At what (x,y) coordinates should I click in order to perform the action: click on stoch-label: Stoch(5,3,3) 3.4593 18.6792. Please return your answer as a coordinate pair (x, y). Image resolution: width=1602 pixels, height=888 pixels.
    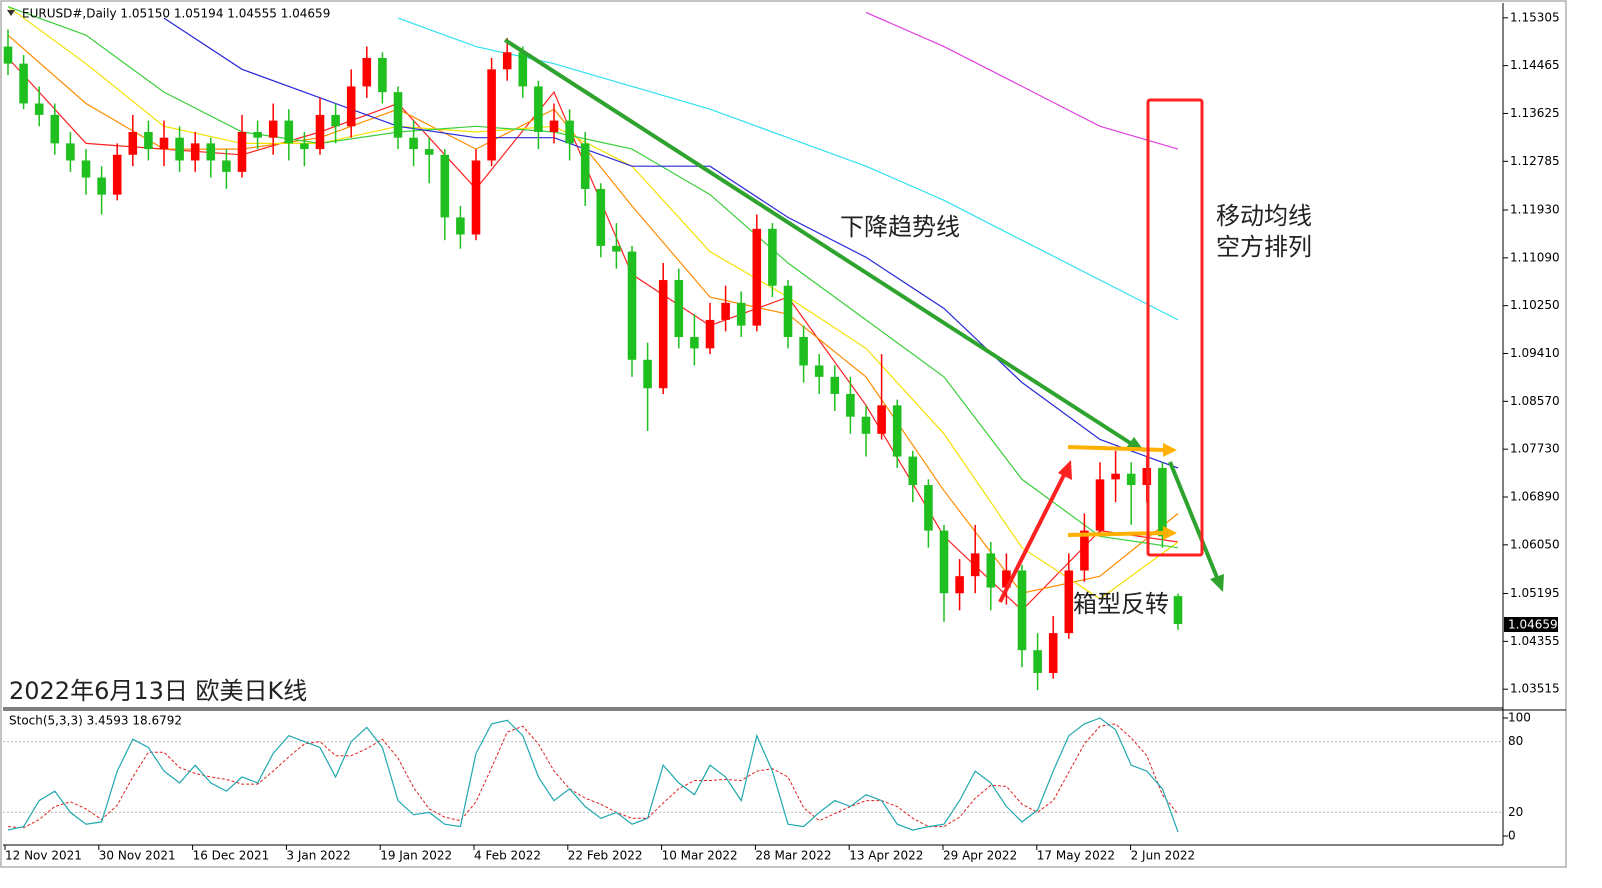
    Looking at the image, I should click on (95, 721).